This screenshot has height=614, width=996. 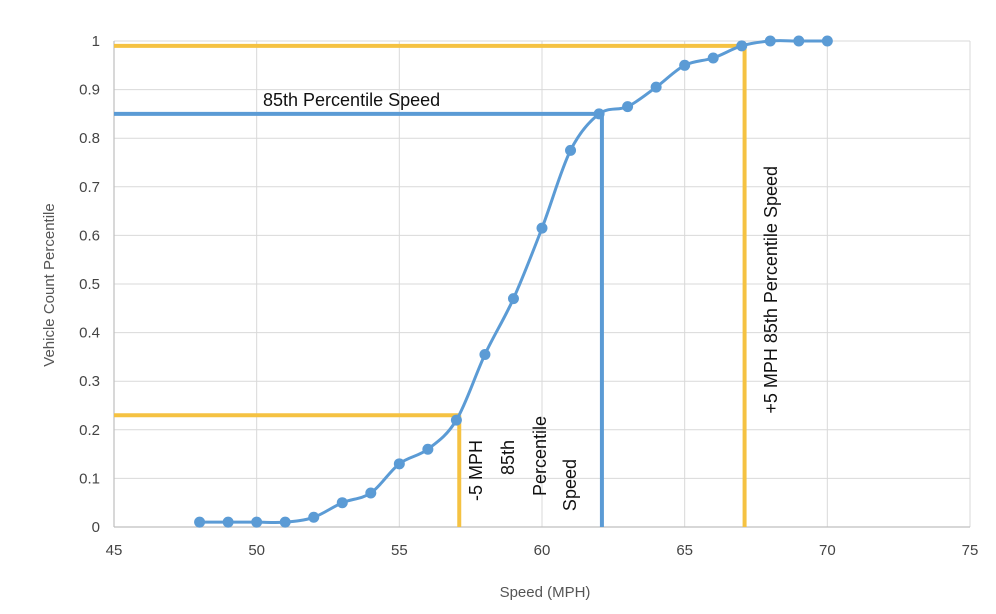 I want to click on y-tick-label: 0.9, so click(x=89, y=90).